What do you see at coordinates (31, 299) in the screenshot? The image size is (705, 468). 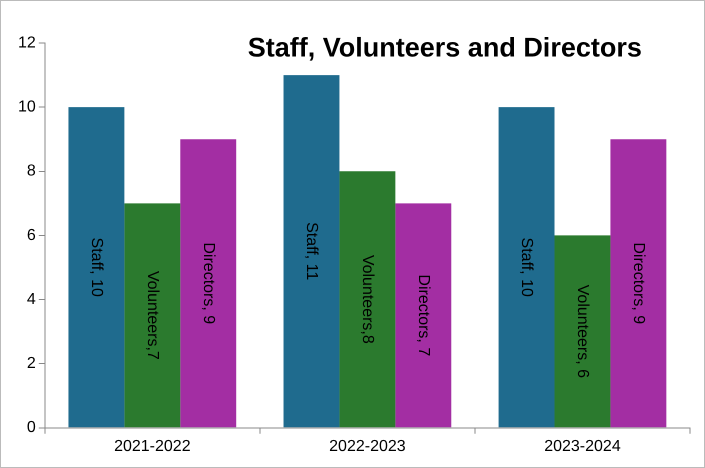 I see `y-tick-label: 4` at bounding box center [31, 299].